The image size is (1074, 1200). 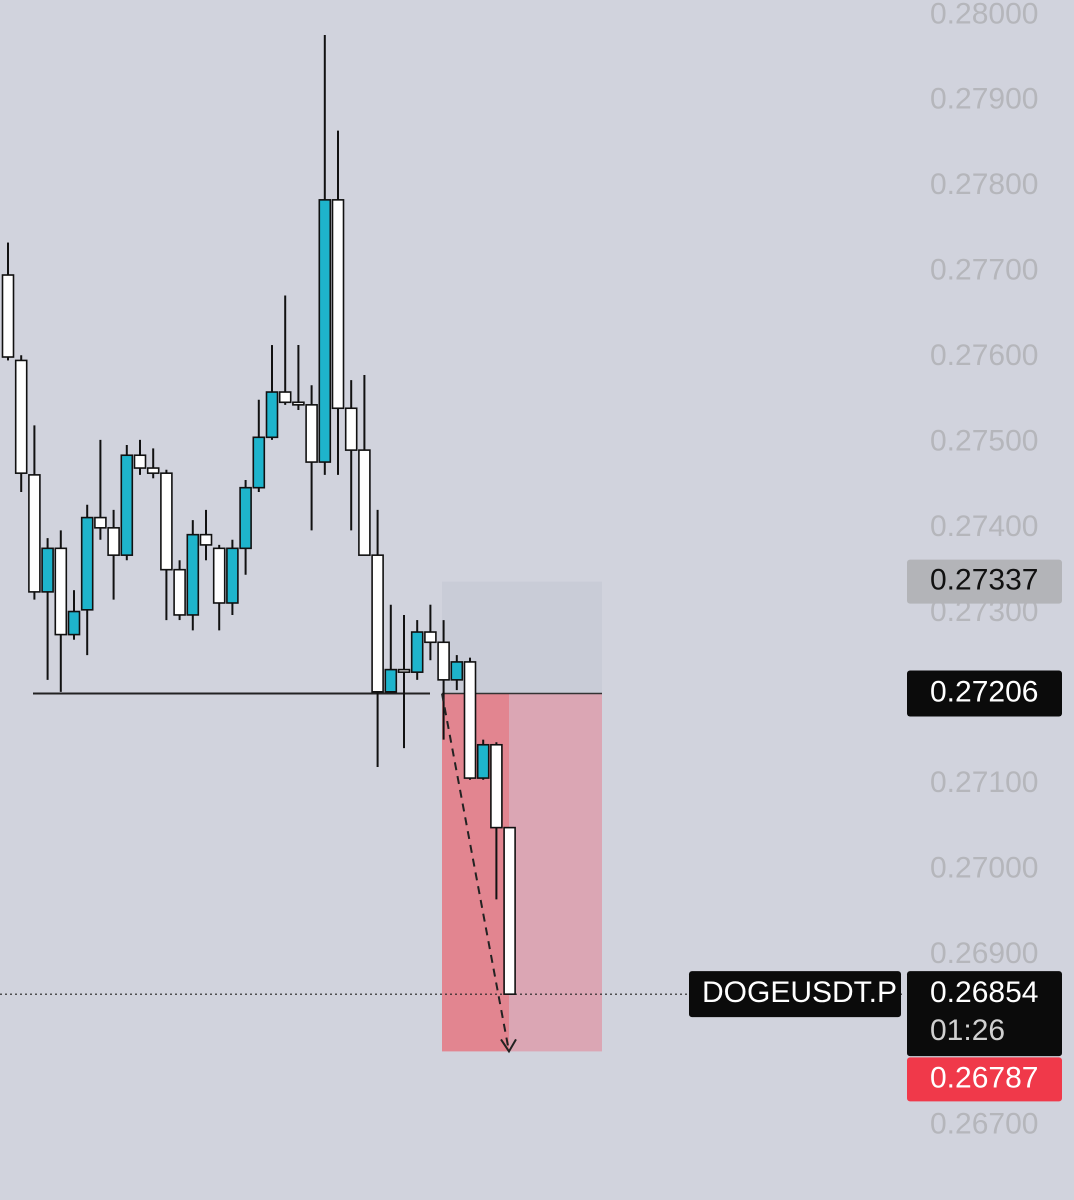 I want to click on entry-price-tag-box, so click(x=984, y=693).